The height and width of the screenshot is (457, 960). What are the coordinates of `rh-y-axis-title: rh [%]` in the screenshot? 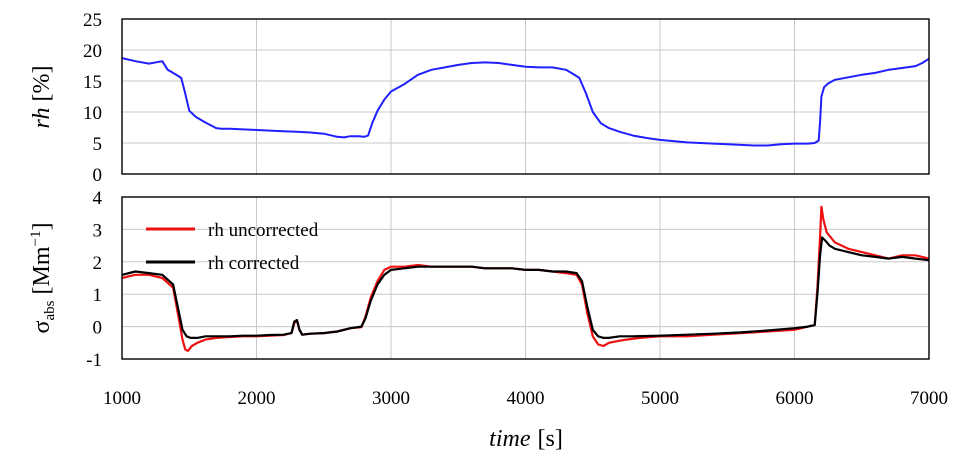 It's located at (42, 97).